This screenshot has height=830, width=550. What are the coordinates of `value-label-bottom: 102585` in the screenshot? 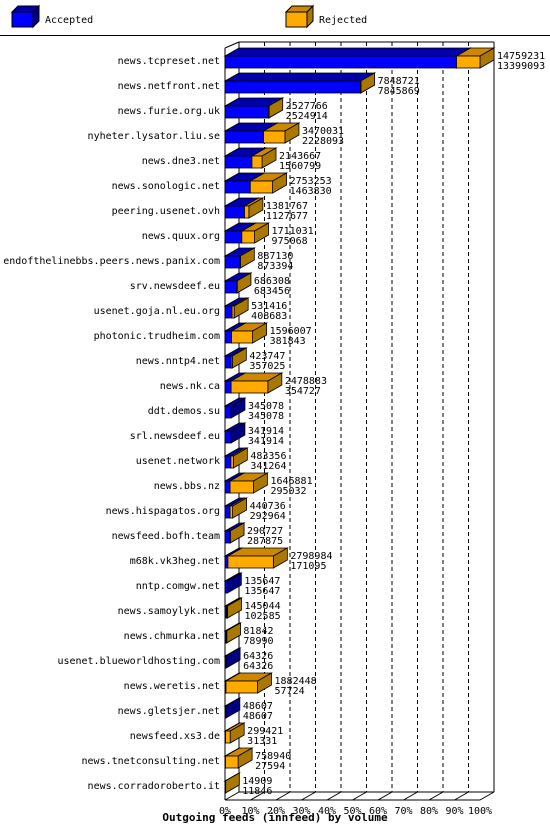 It's located at (263, 616).